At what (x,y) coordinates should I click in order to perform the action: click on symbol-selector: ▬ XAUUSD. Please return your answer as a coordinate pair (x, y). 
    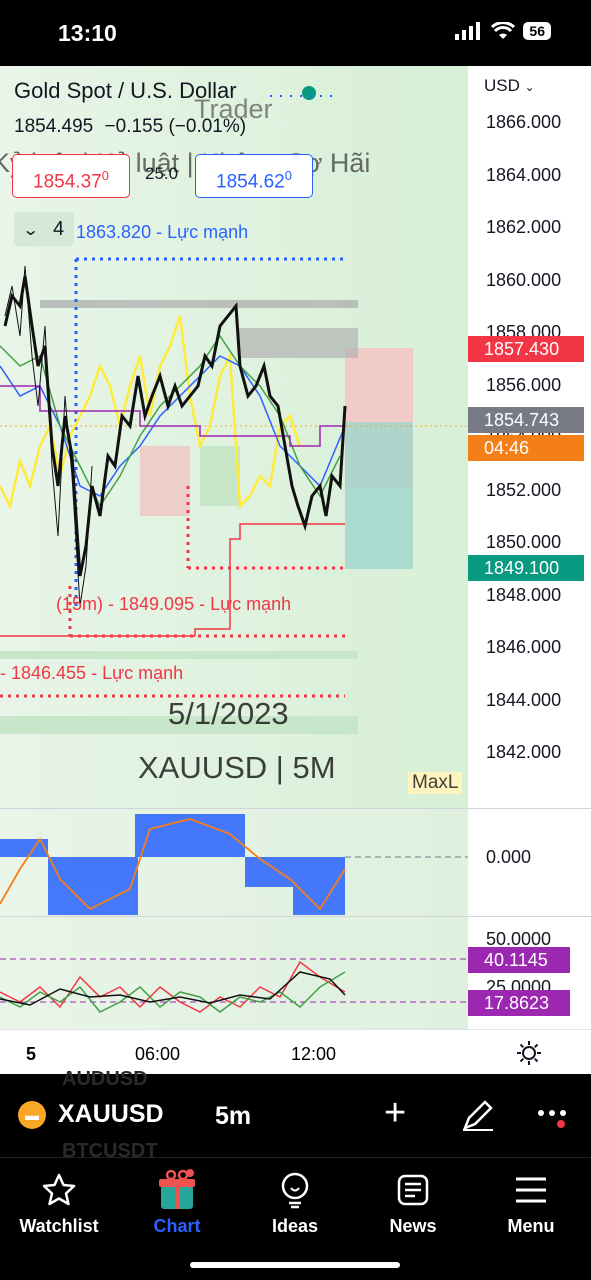
    Looking at the image, I should click on (91, 1114).